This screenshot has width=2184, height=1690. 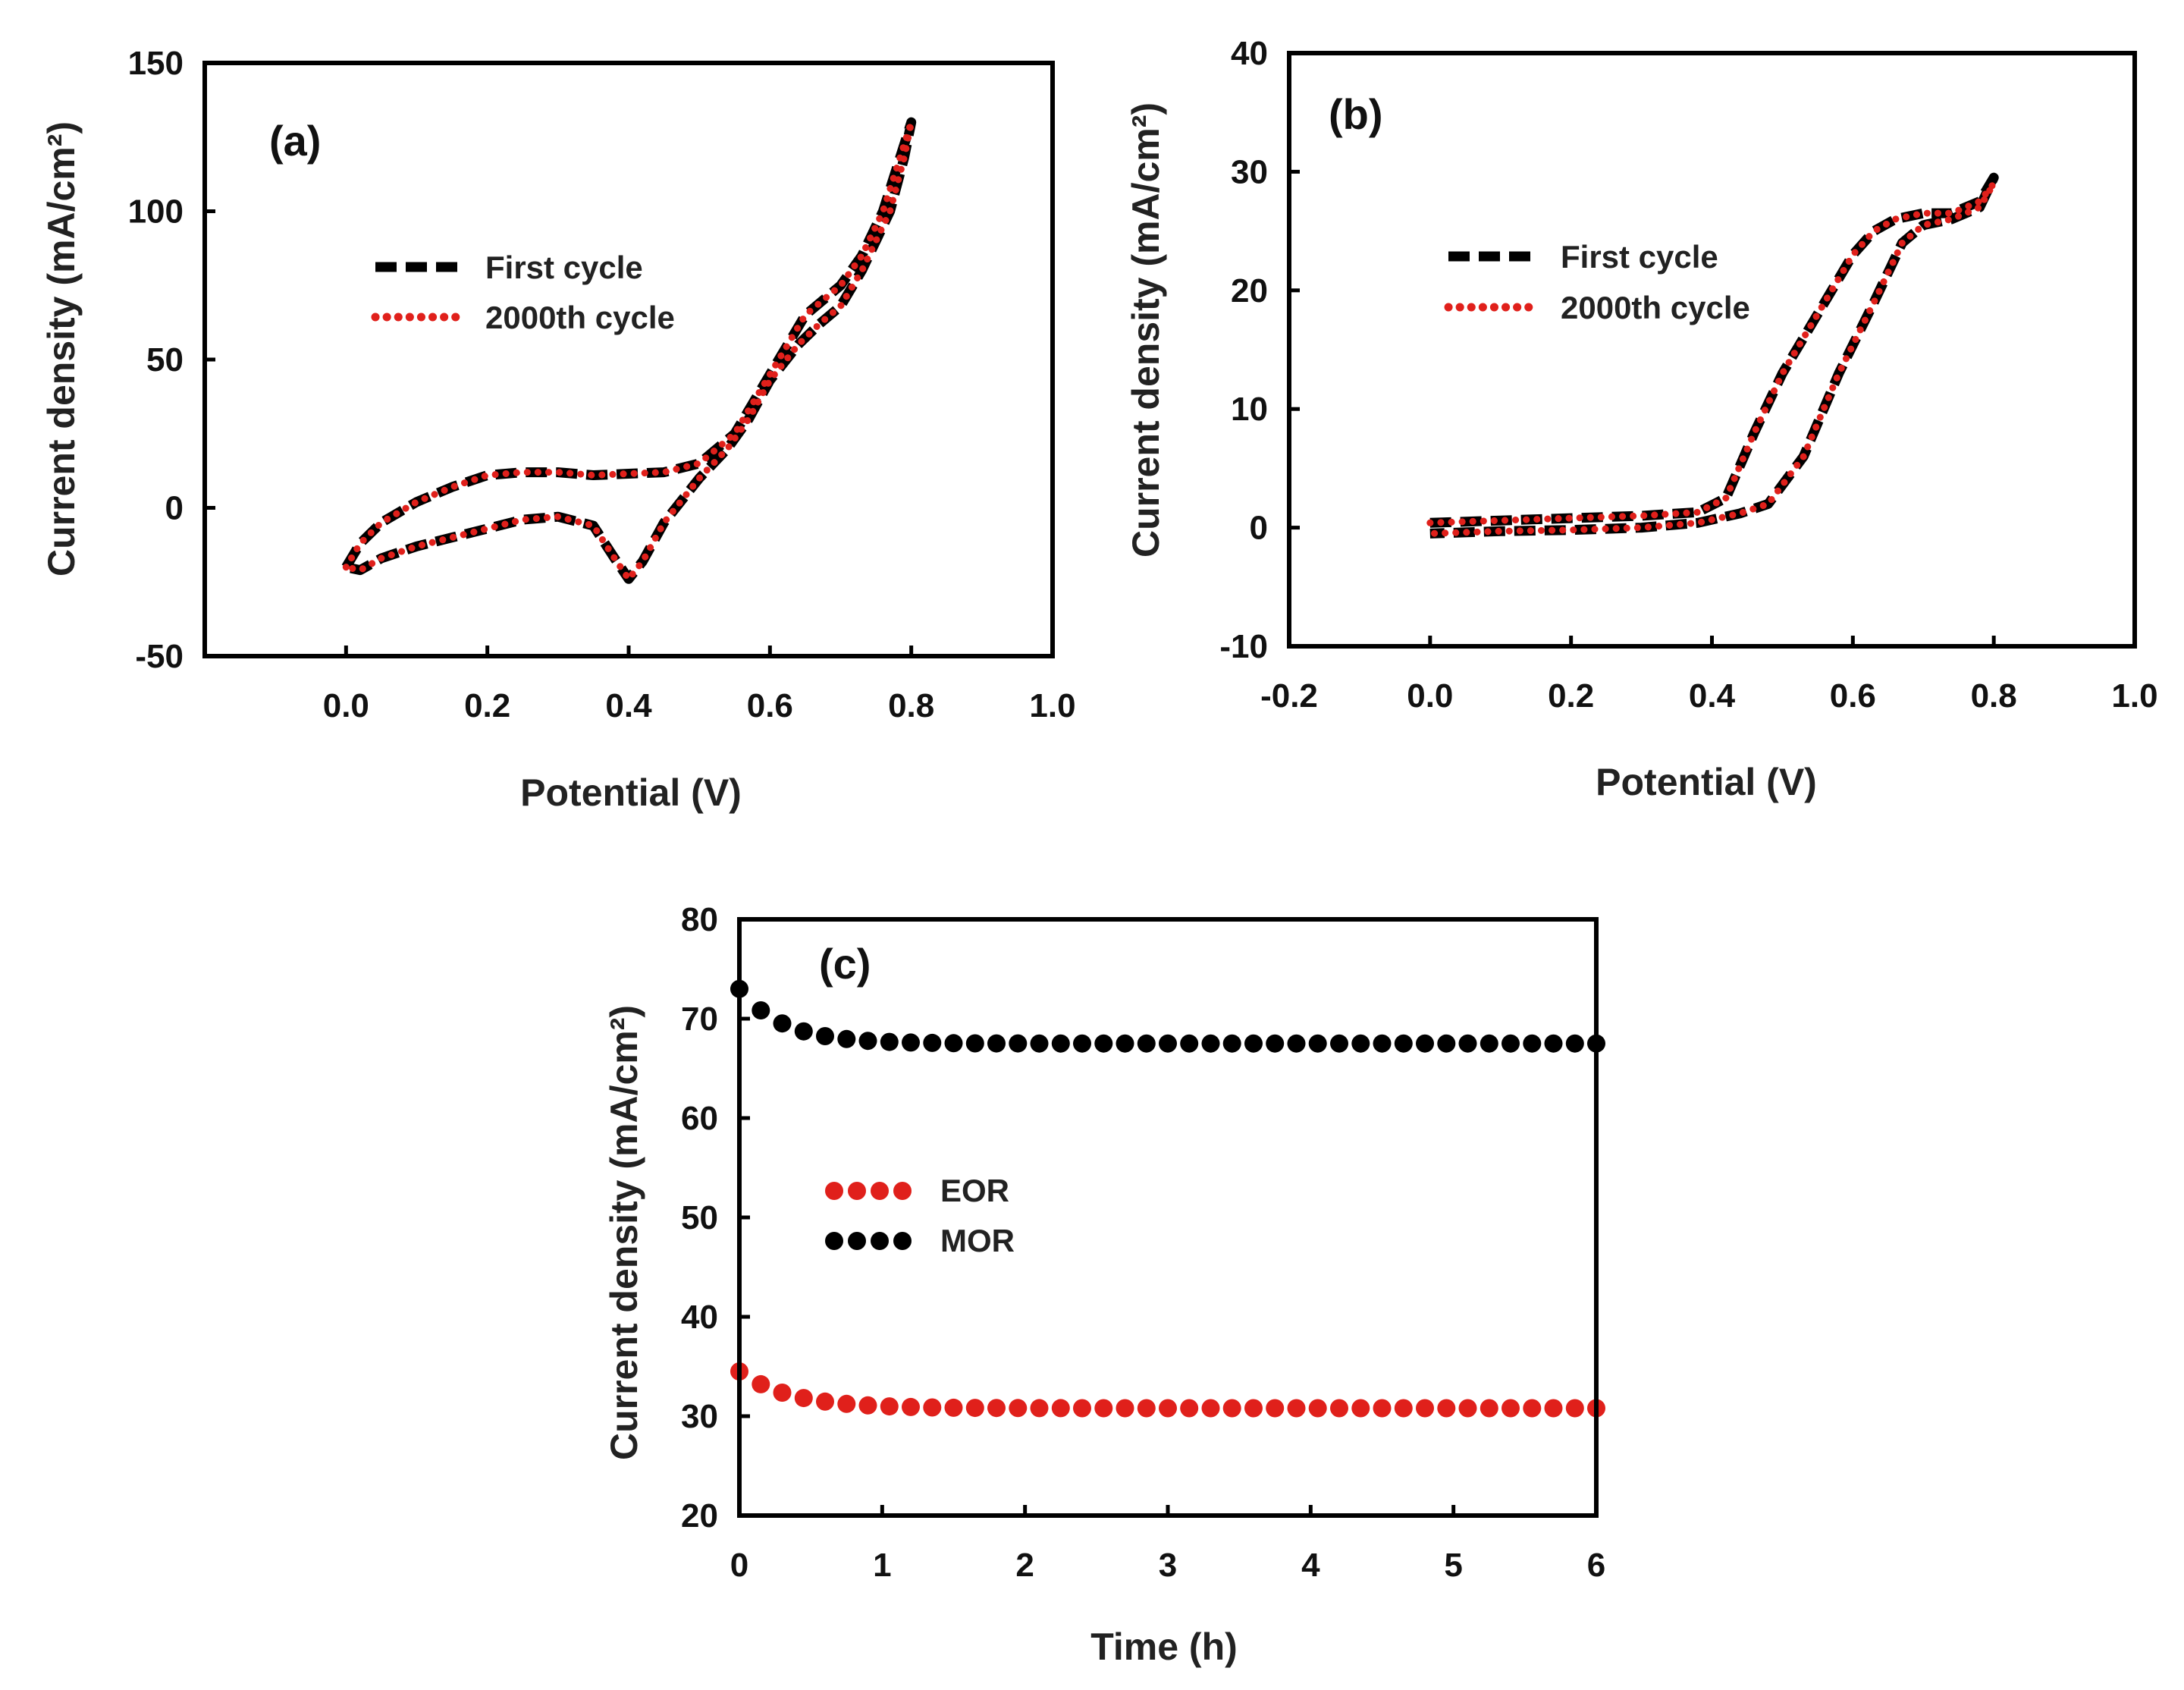 What do you see at coordinates (1249, 409) in the screenshot?
I see `y-tick-label: 10` at bounding box center [1249, 409].